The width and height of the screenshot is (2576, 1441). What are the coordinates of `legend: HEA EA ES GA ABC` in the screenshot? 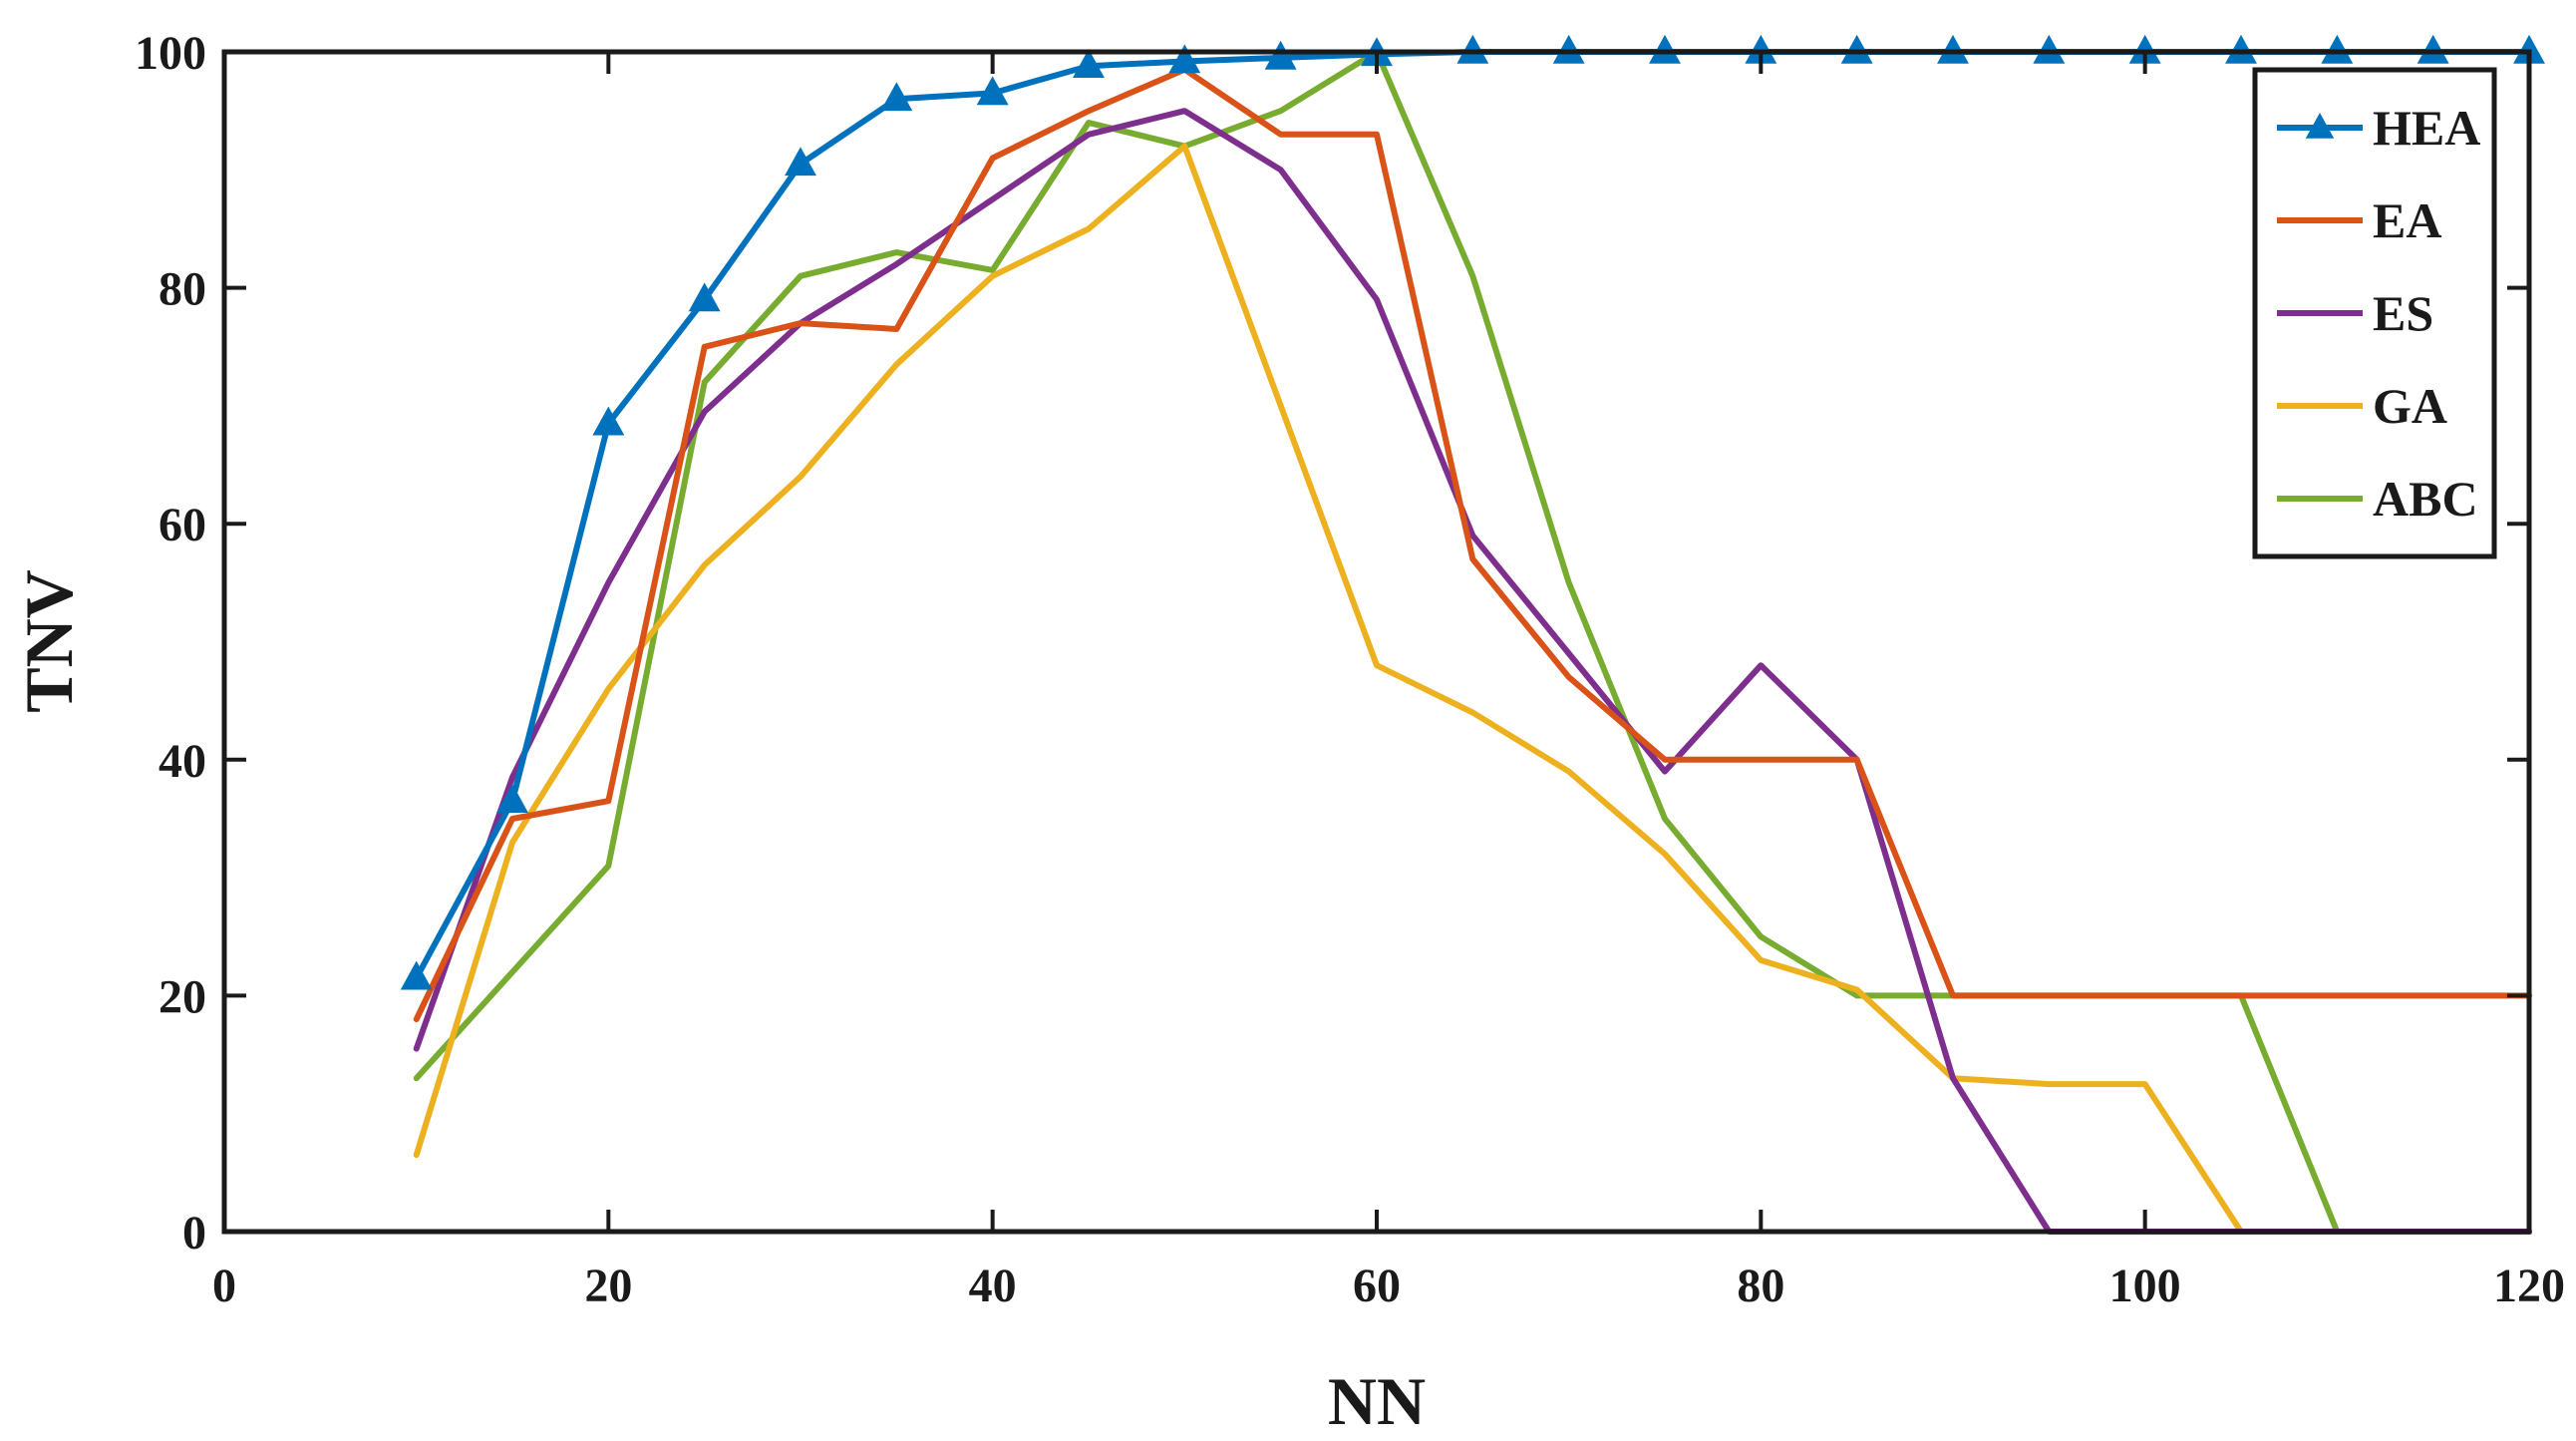 It's located at (2374, 313).